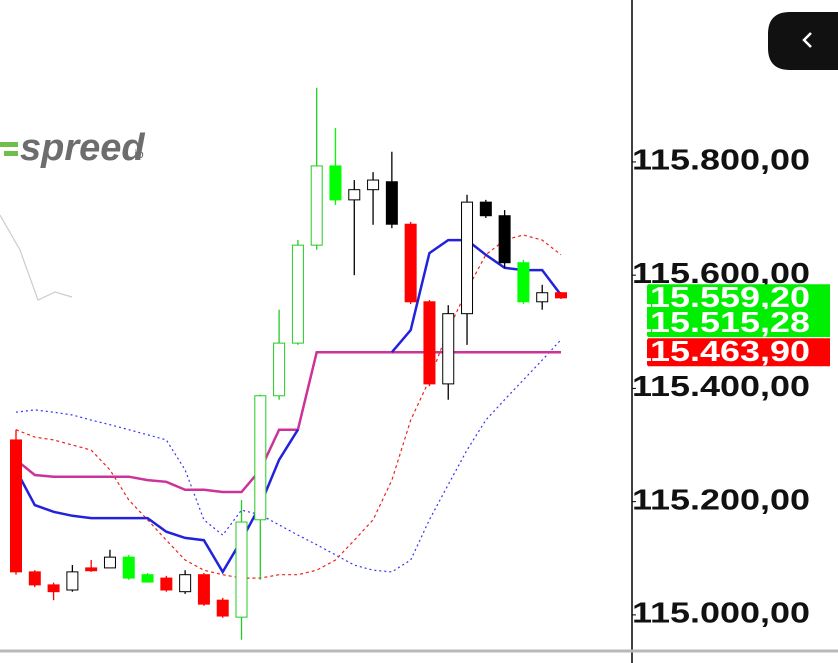  I want to click on price-badge: 115.559,20, so click(731, 298).